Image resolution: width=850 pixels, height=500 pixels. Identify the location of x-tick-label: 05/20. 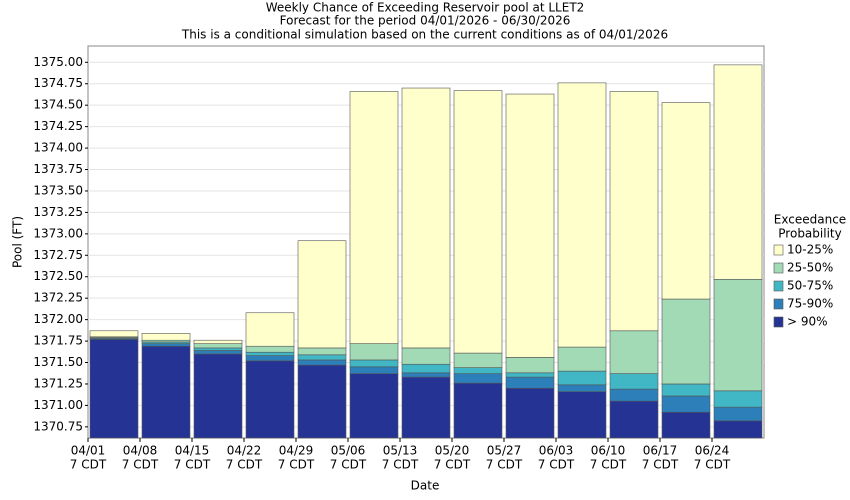
(452, 451).